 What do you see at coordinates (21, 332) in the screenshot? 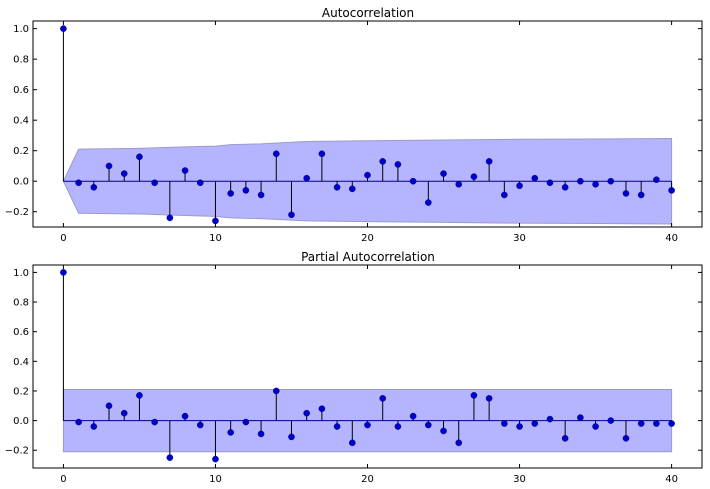
I see `y-tick-label: 0.6` at bounding box center [21, 332].